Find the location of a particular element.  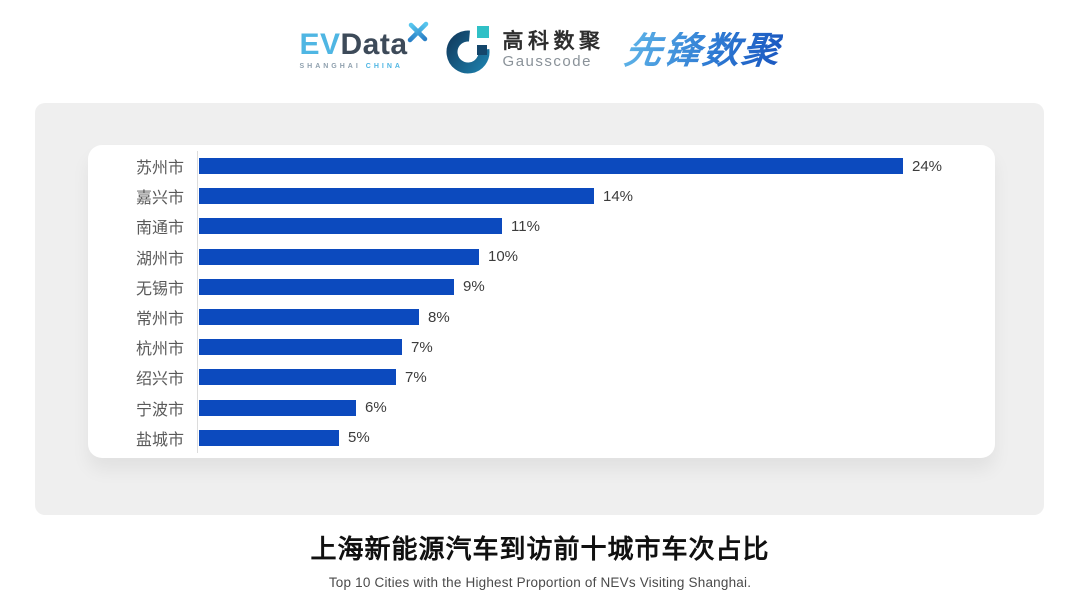

evdata-ev-text: EV is located at coordinates (320, 44).